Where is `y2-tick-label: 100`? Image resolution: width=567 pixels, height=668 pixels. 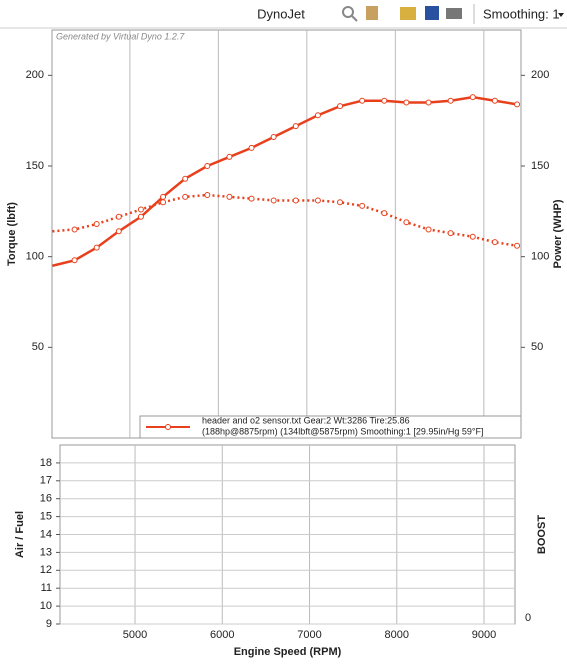 y2-tick-label: 100 is located at coordinates (540, 257).